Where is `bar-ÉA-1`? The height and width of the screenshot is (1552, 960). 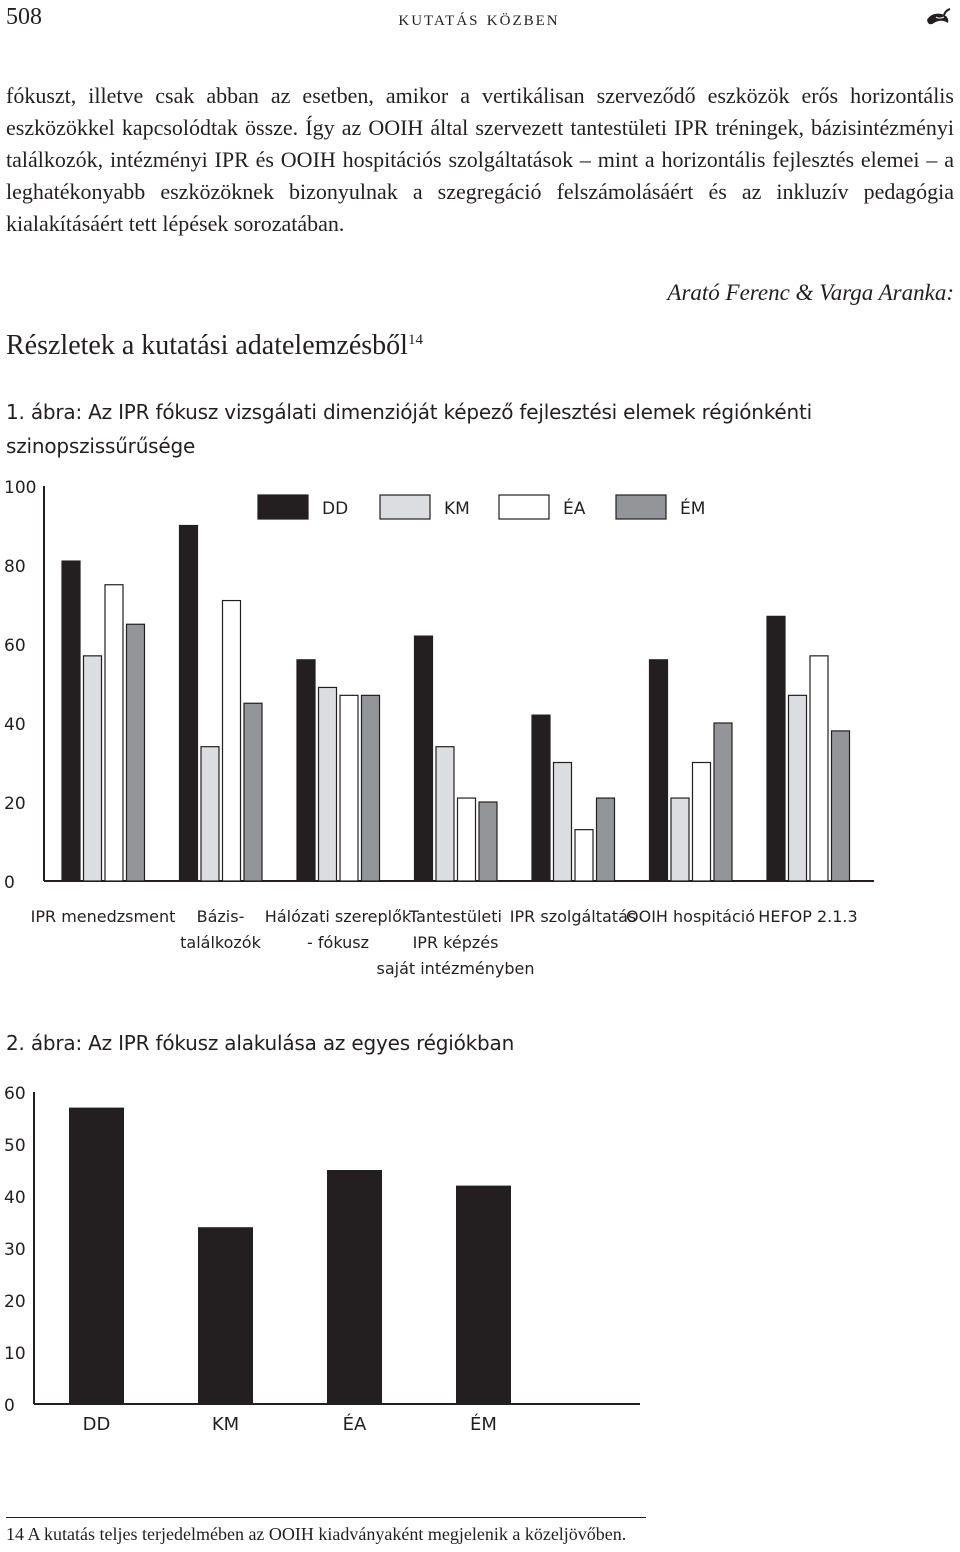
bar-ÉA-1 is located at coordinates (231, 740).